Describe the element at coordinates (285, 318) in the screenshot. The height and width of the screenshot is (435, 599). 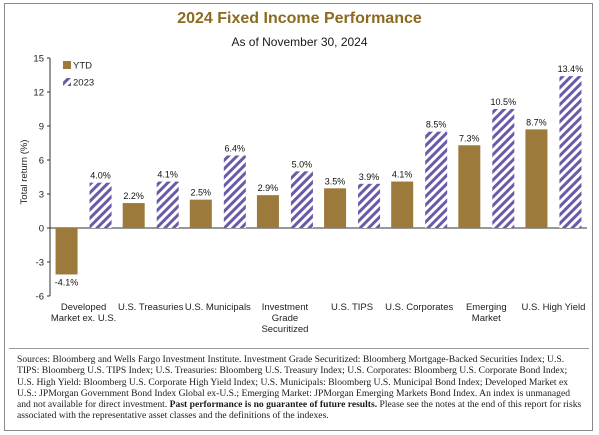
I see `category-label: Grade` at that location.